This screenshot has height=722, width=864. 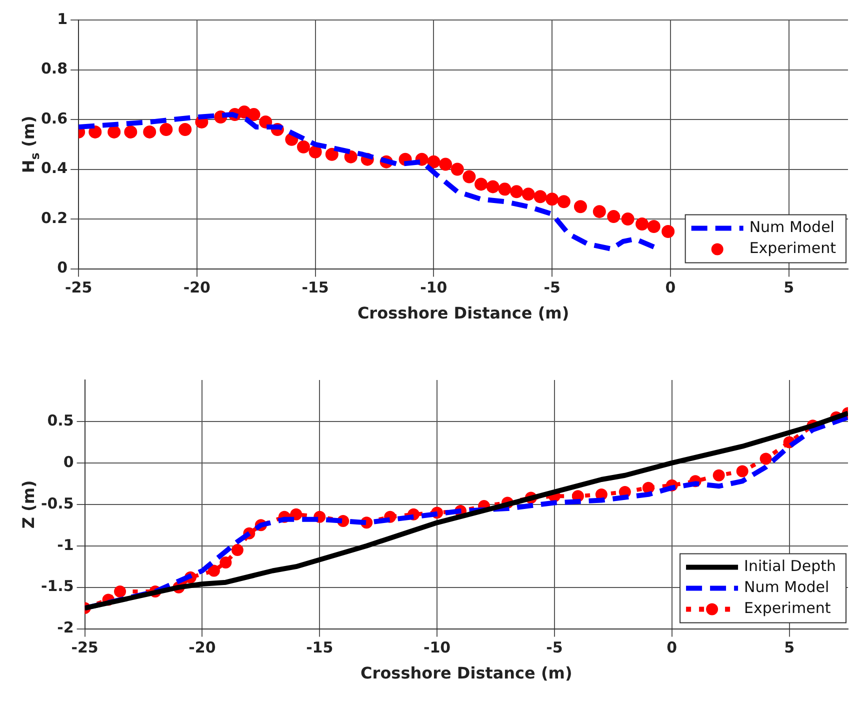 I want to click on y-tick-label: 0.6, so click(x=54, y=118).